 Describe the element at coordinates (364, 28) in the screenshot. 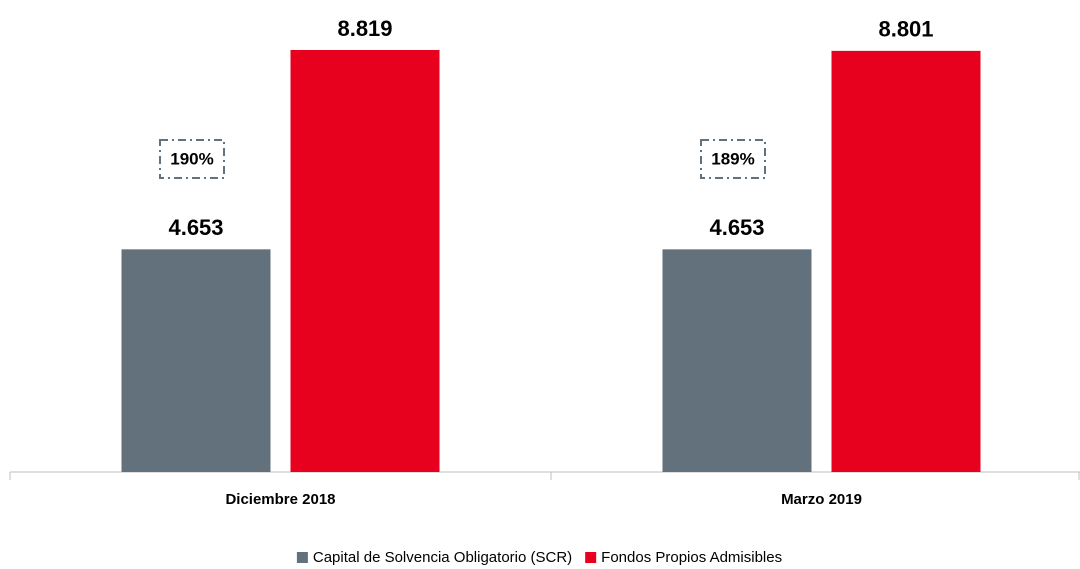

I see `value-label: 8.819` at that location.